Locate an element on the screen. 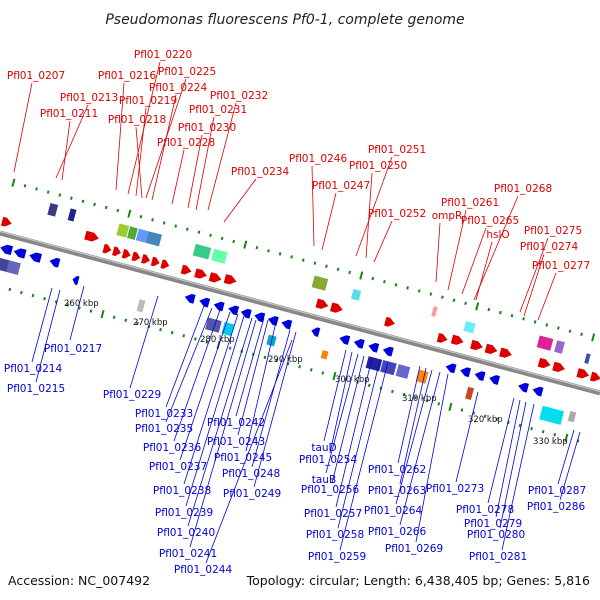  reverse-gene-label: Pfl01_0256 is located at coordinates (330, 490).